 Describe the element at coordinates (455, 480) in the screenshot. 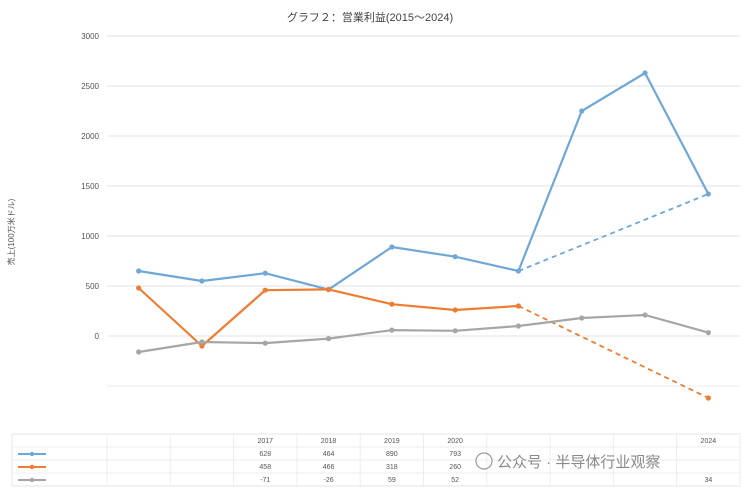

I see `table-cell: 52` at that location.